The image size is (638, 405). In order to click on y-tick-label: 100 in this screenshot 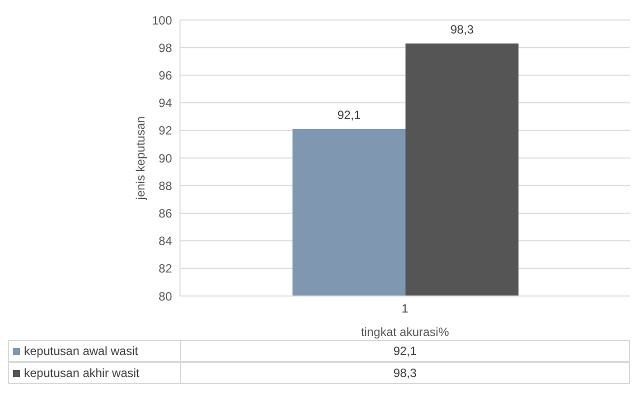, I will do `click(162, 20)`.